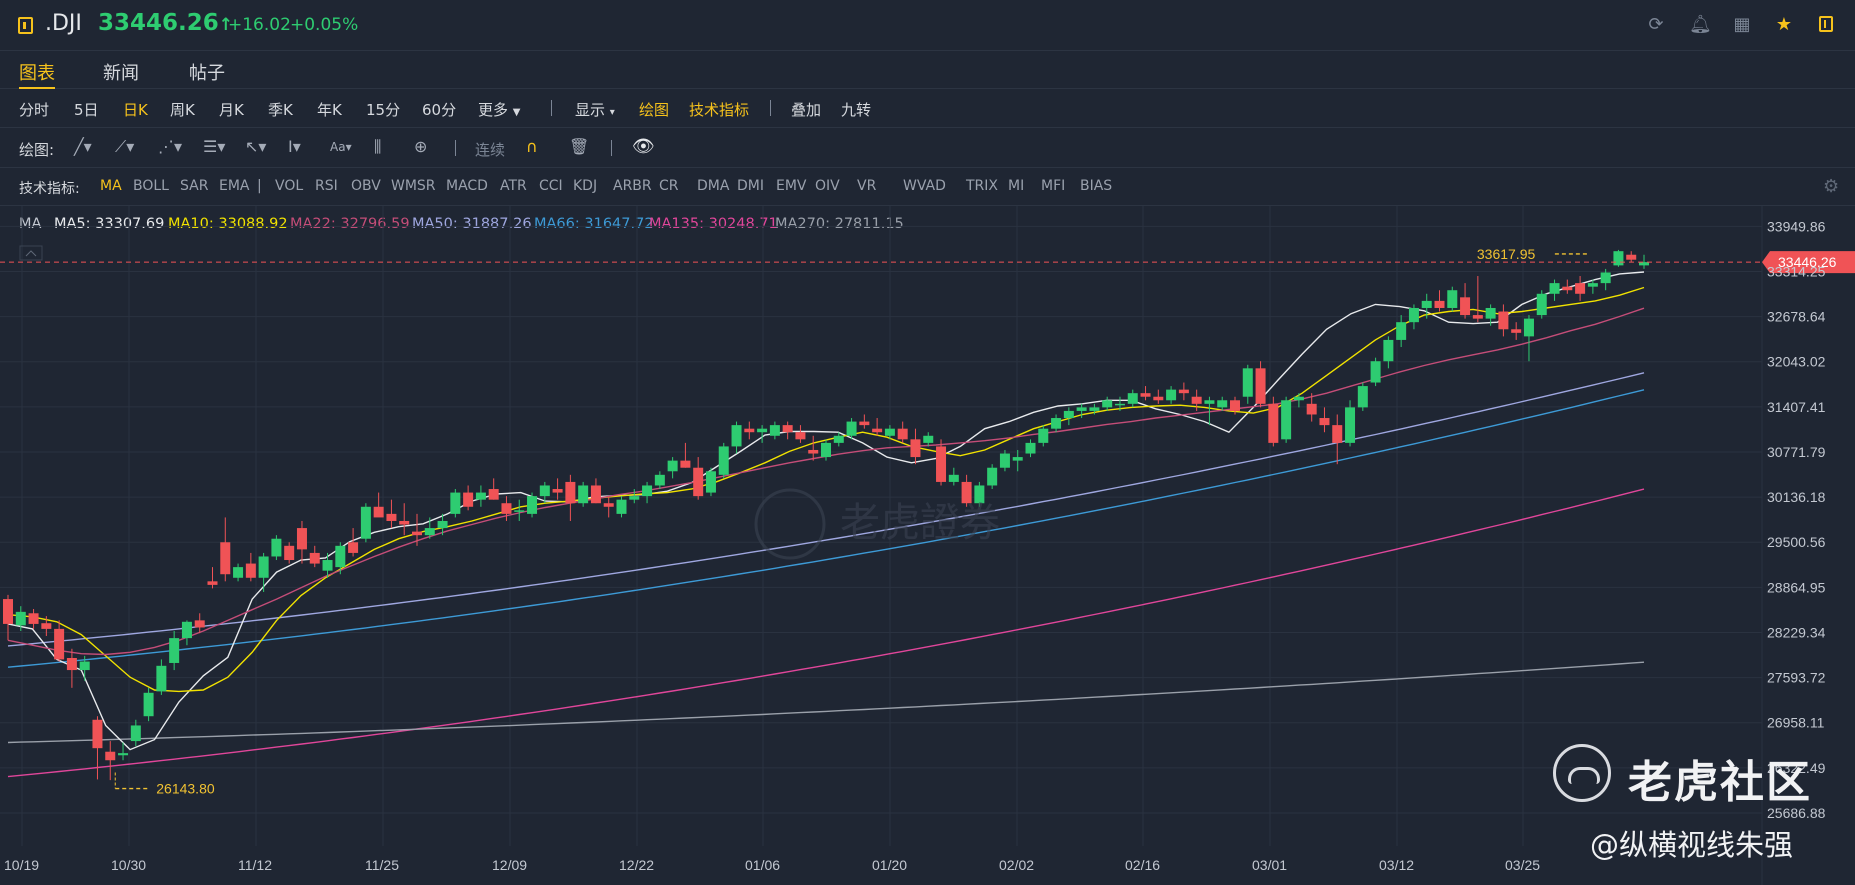 The image size is (1855, 885). What do you see at coordinates (867, 186) in the screenshot?
I see `indicator-vr: VR` at bounding box center [867, 186].